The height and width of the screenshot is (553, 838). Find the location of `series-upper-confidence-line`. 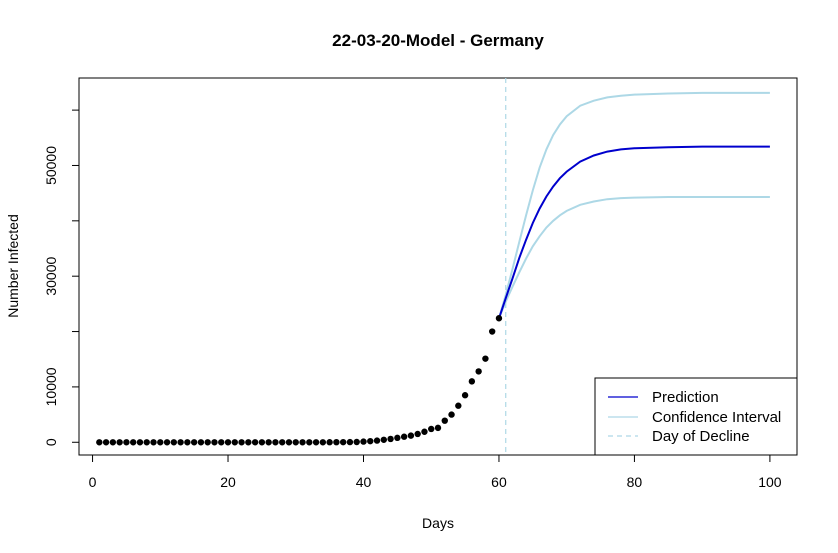

series-upper-confidence-line is located at coordinates (634, 205).